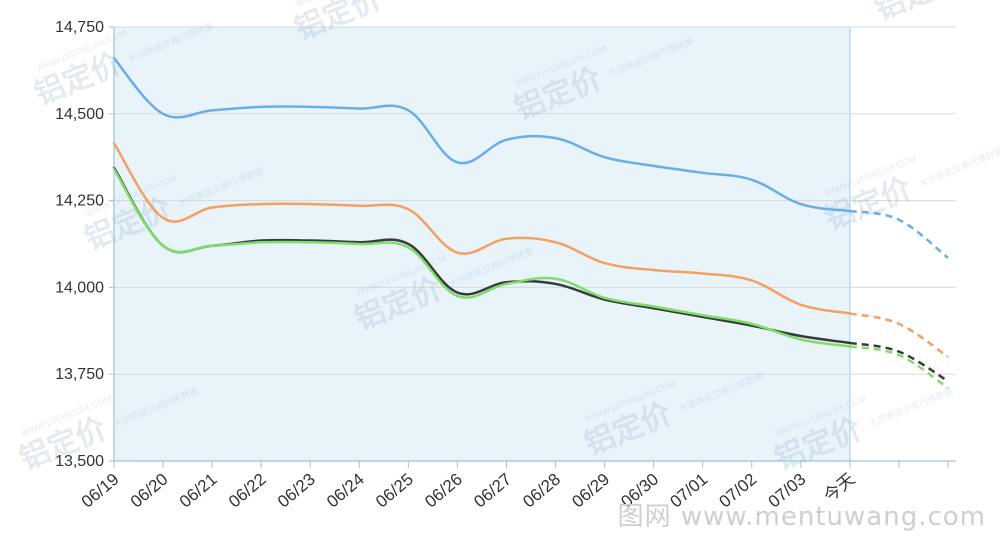 Image resolution: width=1000 pixels, height=541 pixels. I want to click on y-tick-label-2: 14,250, so click(79, 201).